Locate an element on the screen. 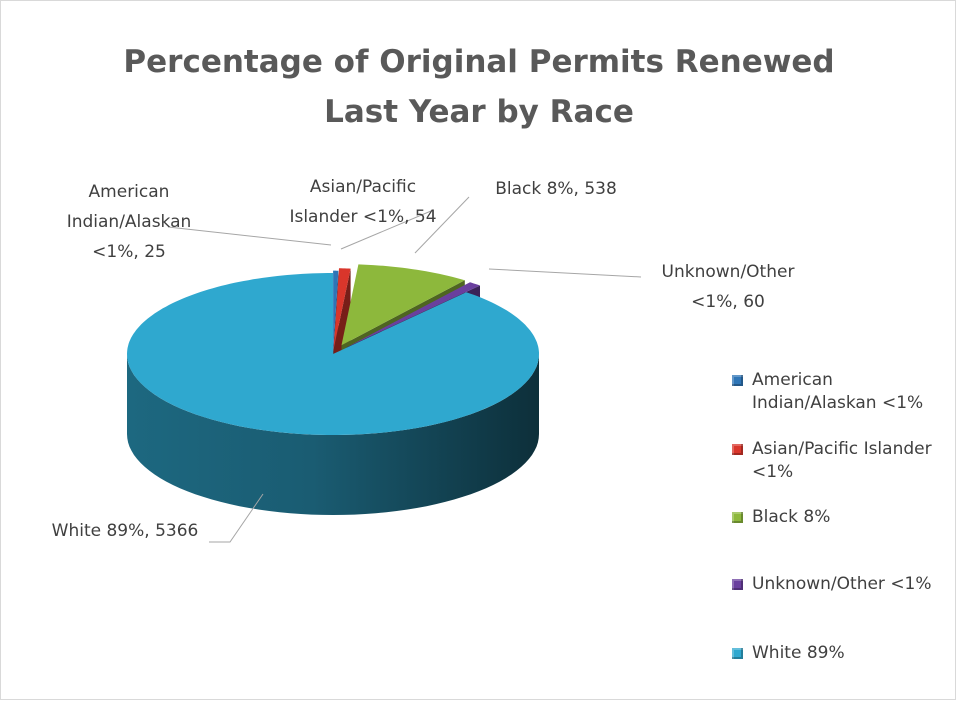  leader-line-black is located at coordinates (442, 225).